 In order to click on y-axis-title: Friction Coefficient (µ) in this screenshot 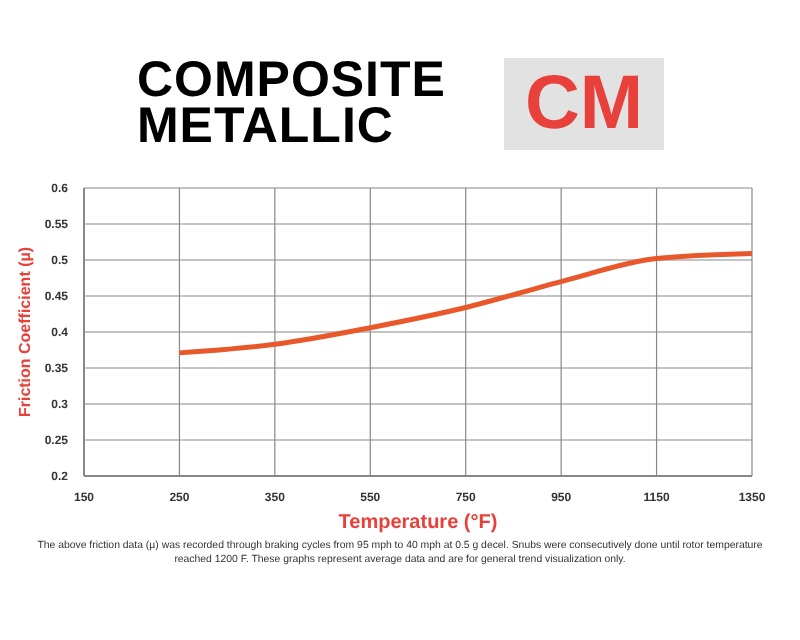, I will do `click(24, 332)`.